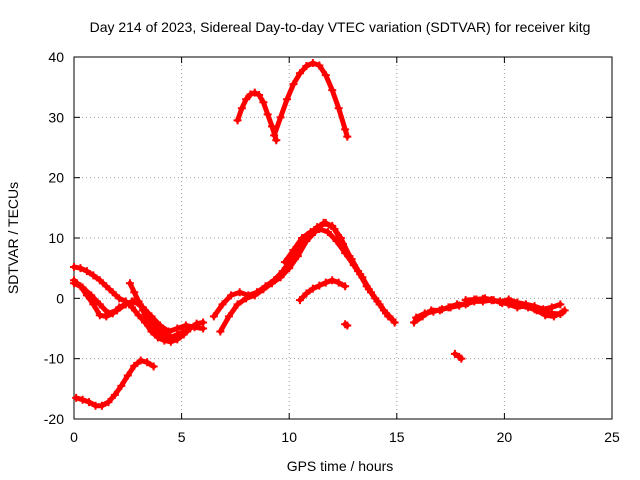  Describe the element at coordinates (56, 178) in the screenshot. I see `y-tick-label: 20` at that location.